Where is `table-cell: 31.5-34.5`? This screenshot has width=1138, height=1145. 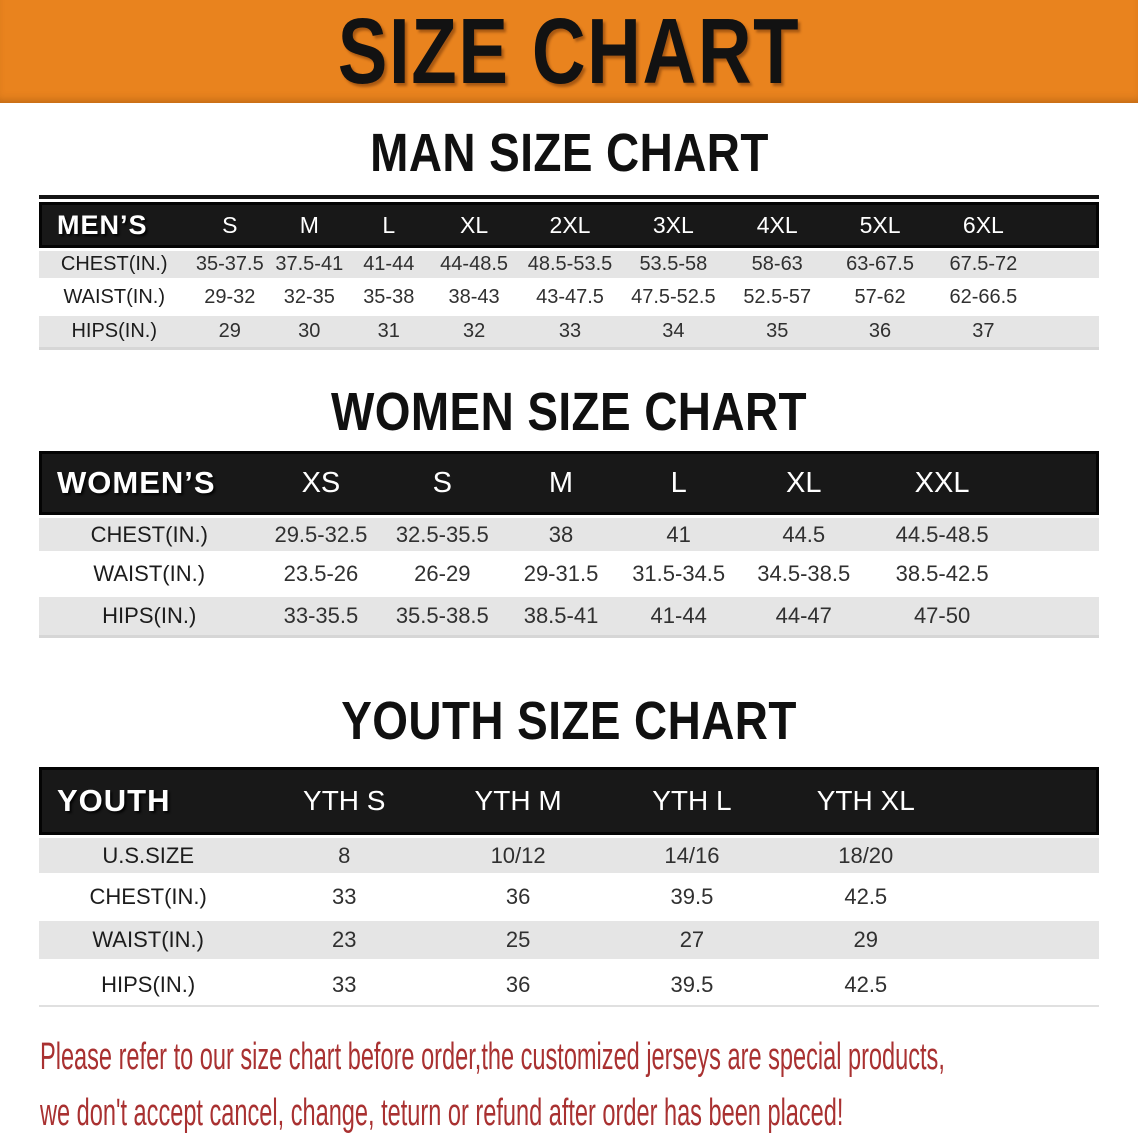
table-cell: 31.5-34.5 is located at coordinates (678, 576).